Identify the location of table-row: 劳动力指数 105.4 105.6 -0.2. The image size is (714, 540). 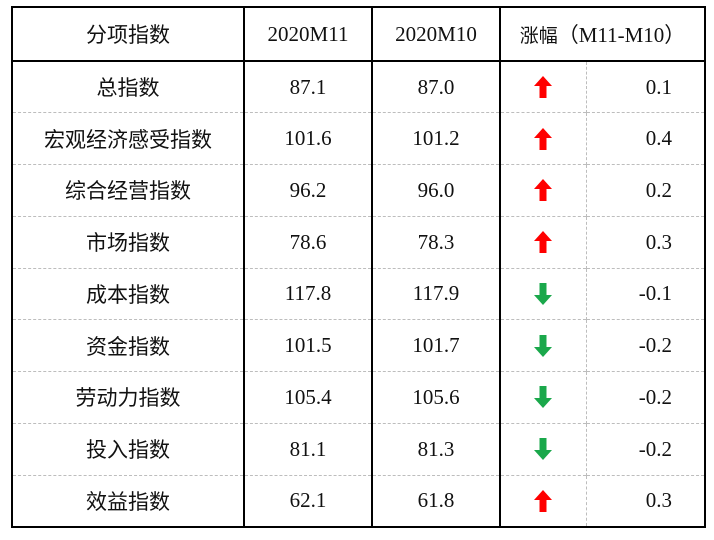
(359, 397).